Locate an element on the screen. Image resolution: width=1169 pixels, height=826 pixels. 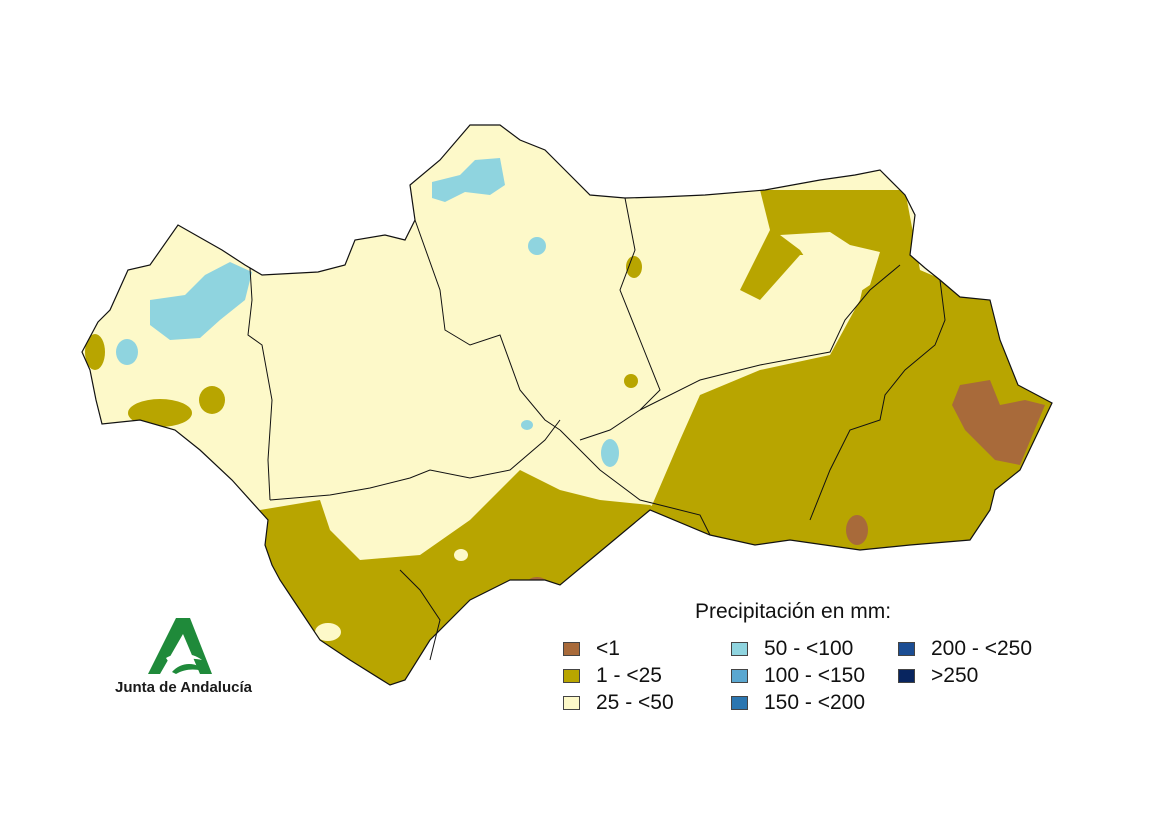
legend-item: 150 - <200 is located at coordinates (798, 703).